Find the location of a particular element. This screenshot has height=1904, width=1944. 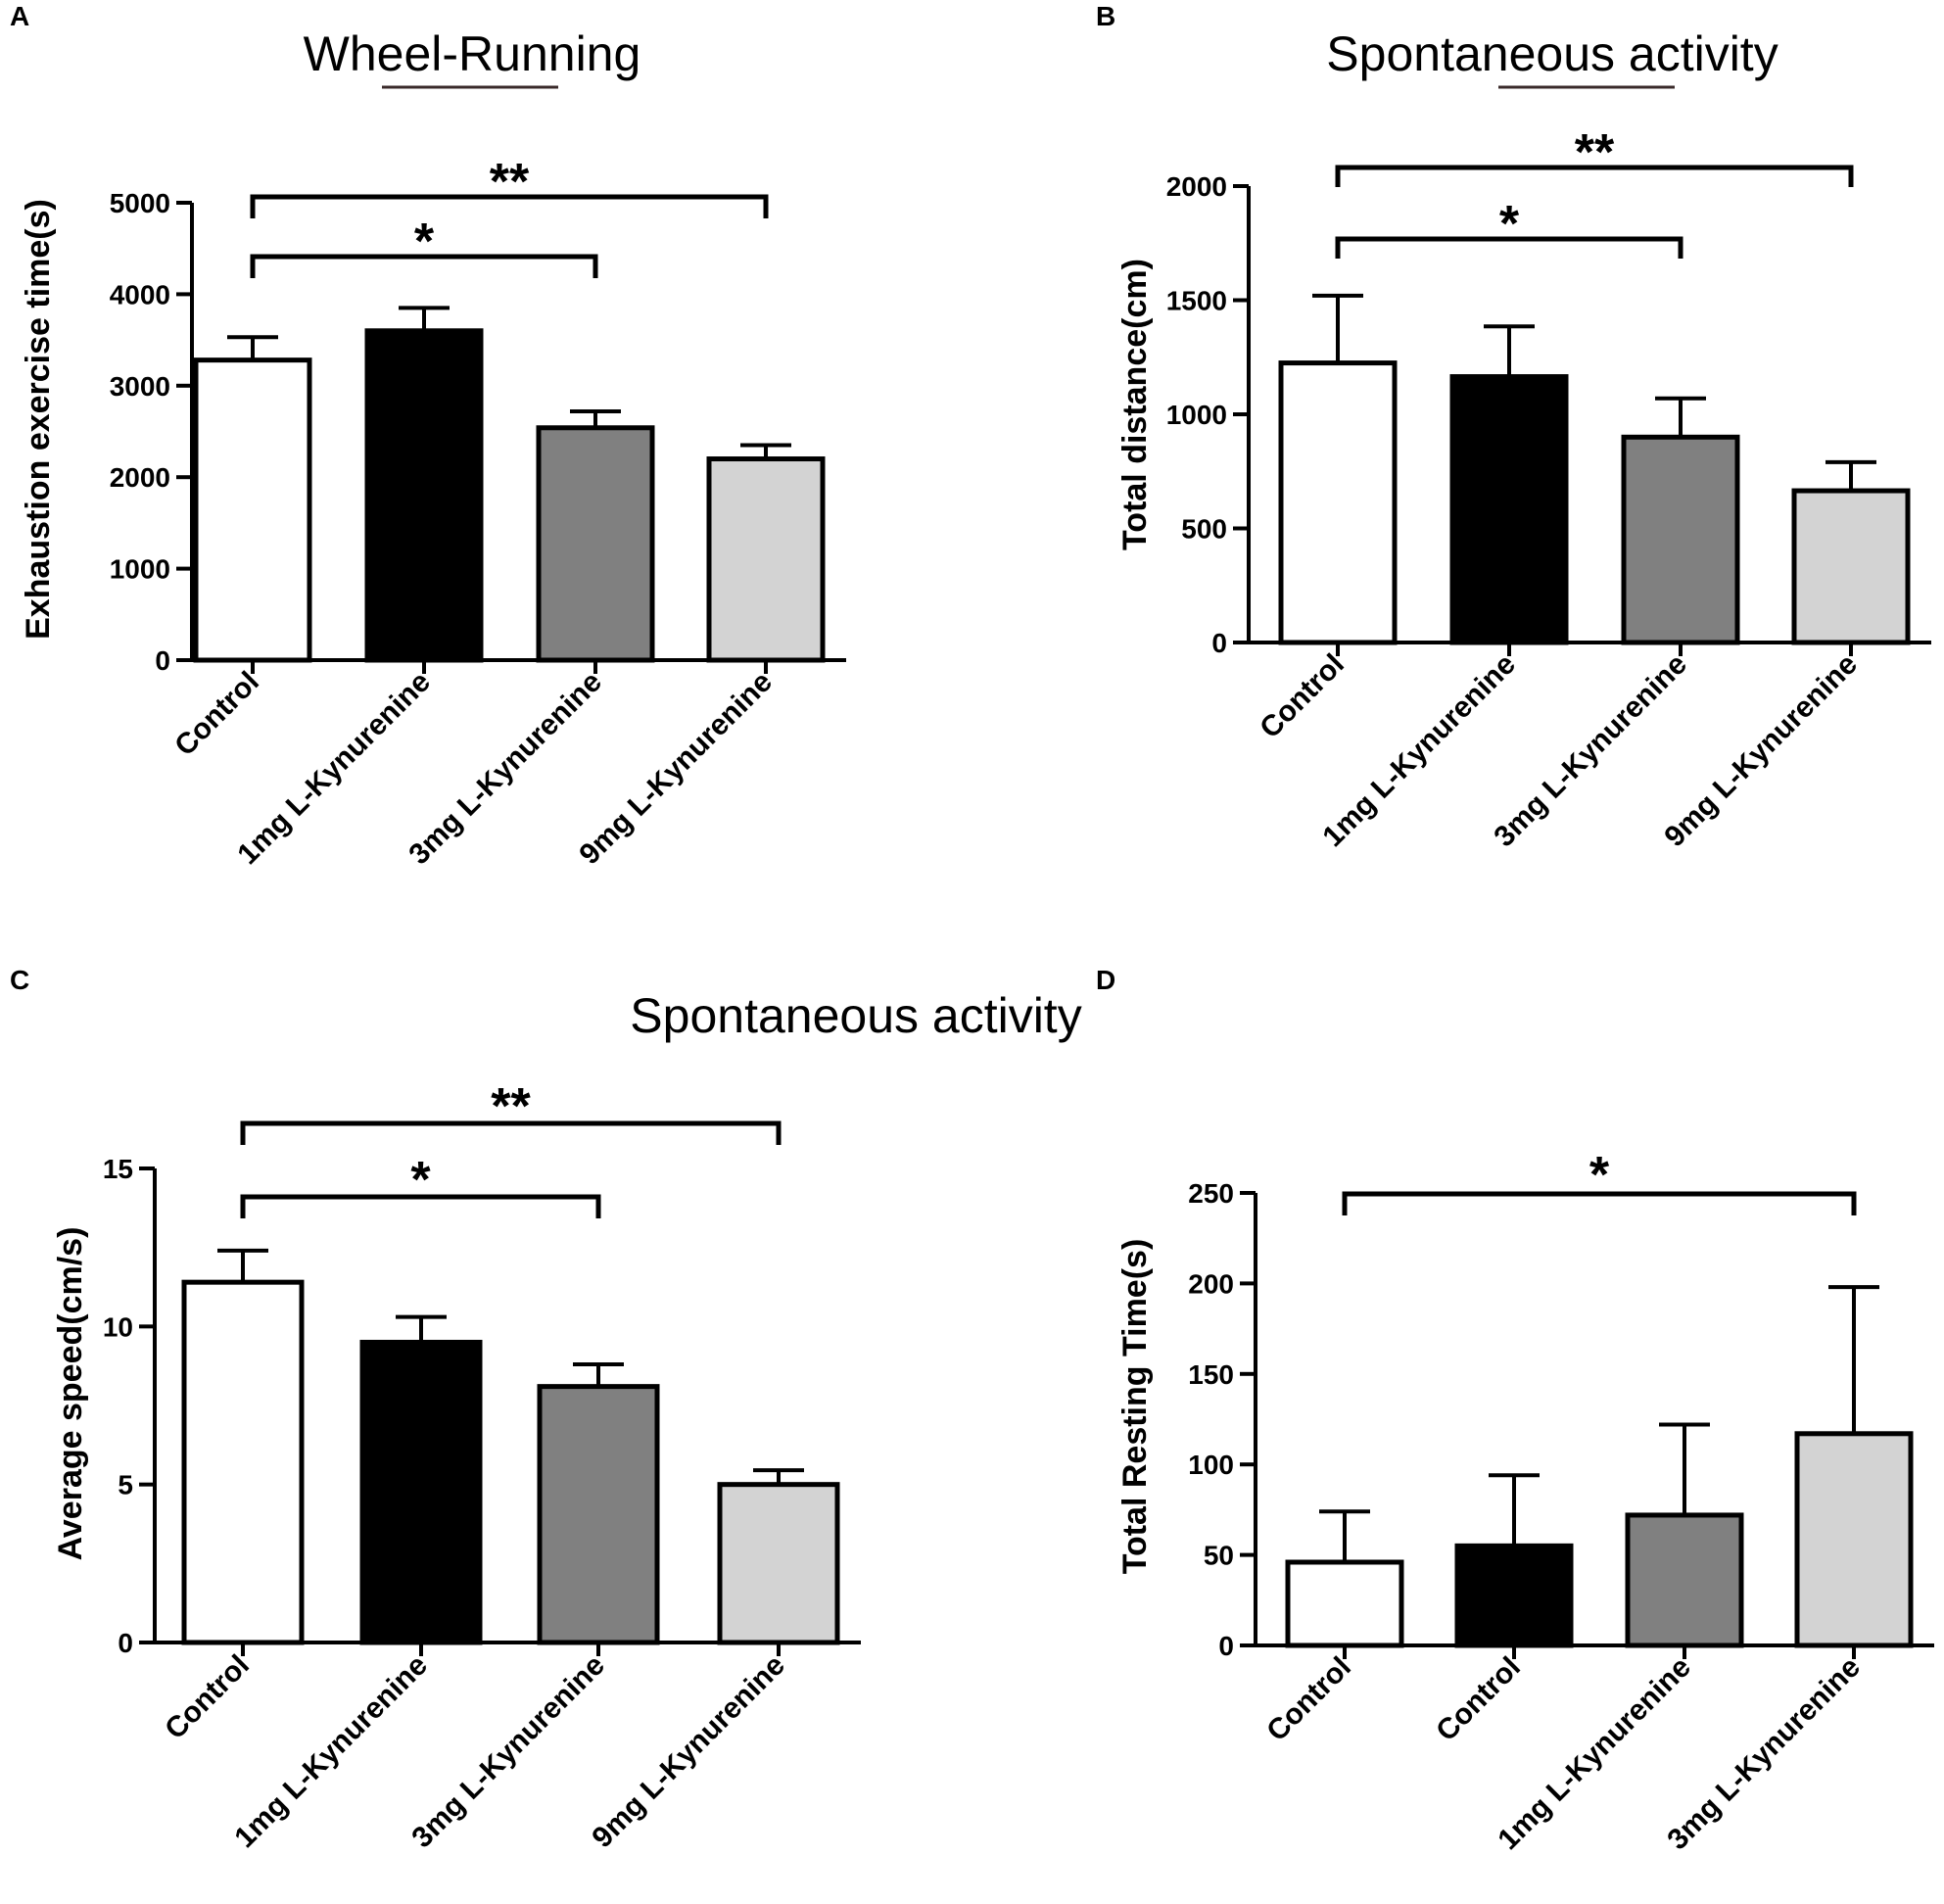

chart-title: Wheel-Running is located at coordinates (472, 53).